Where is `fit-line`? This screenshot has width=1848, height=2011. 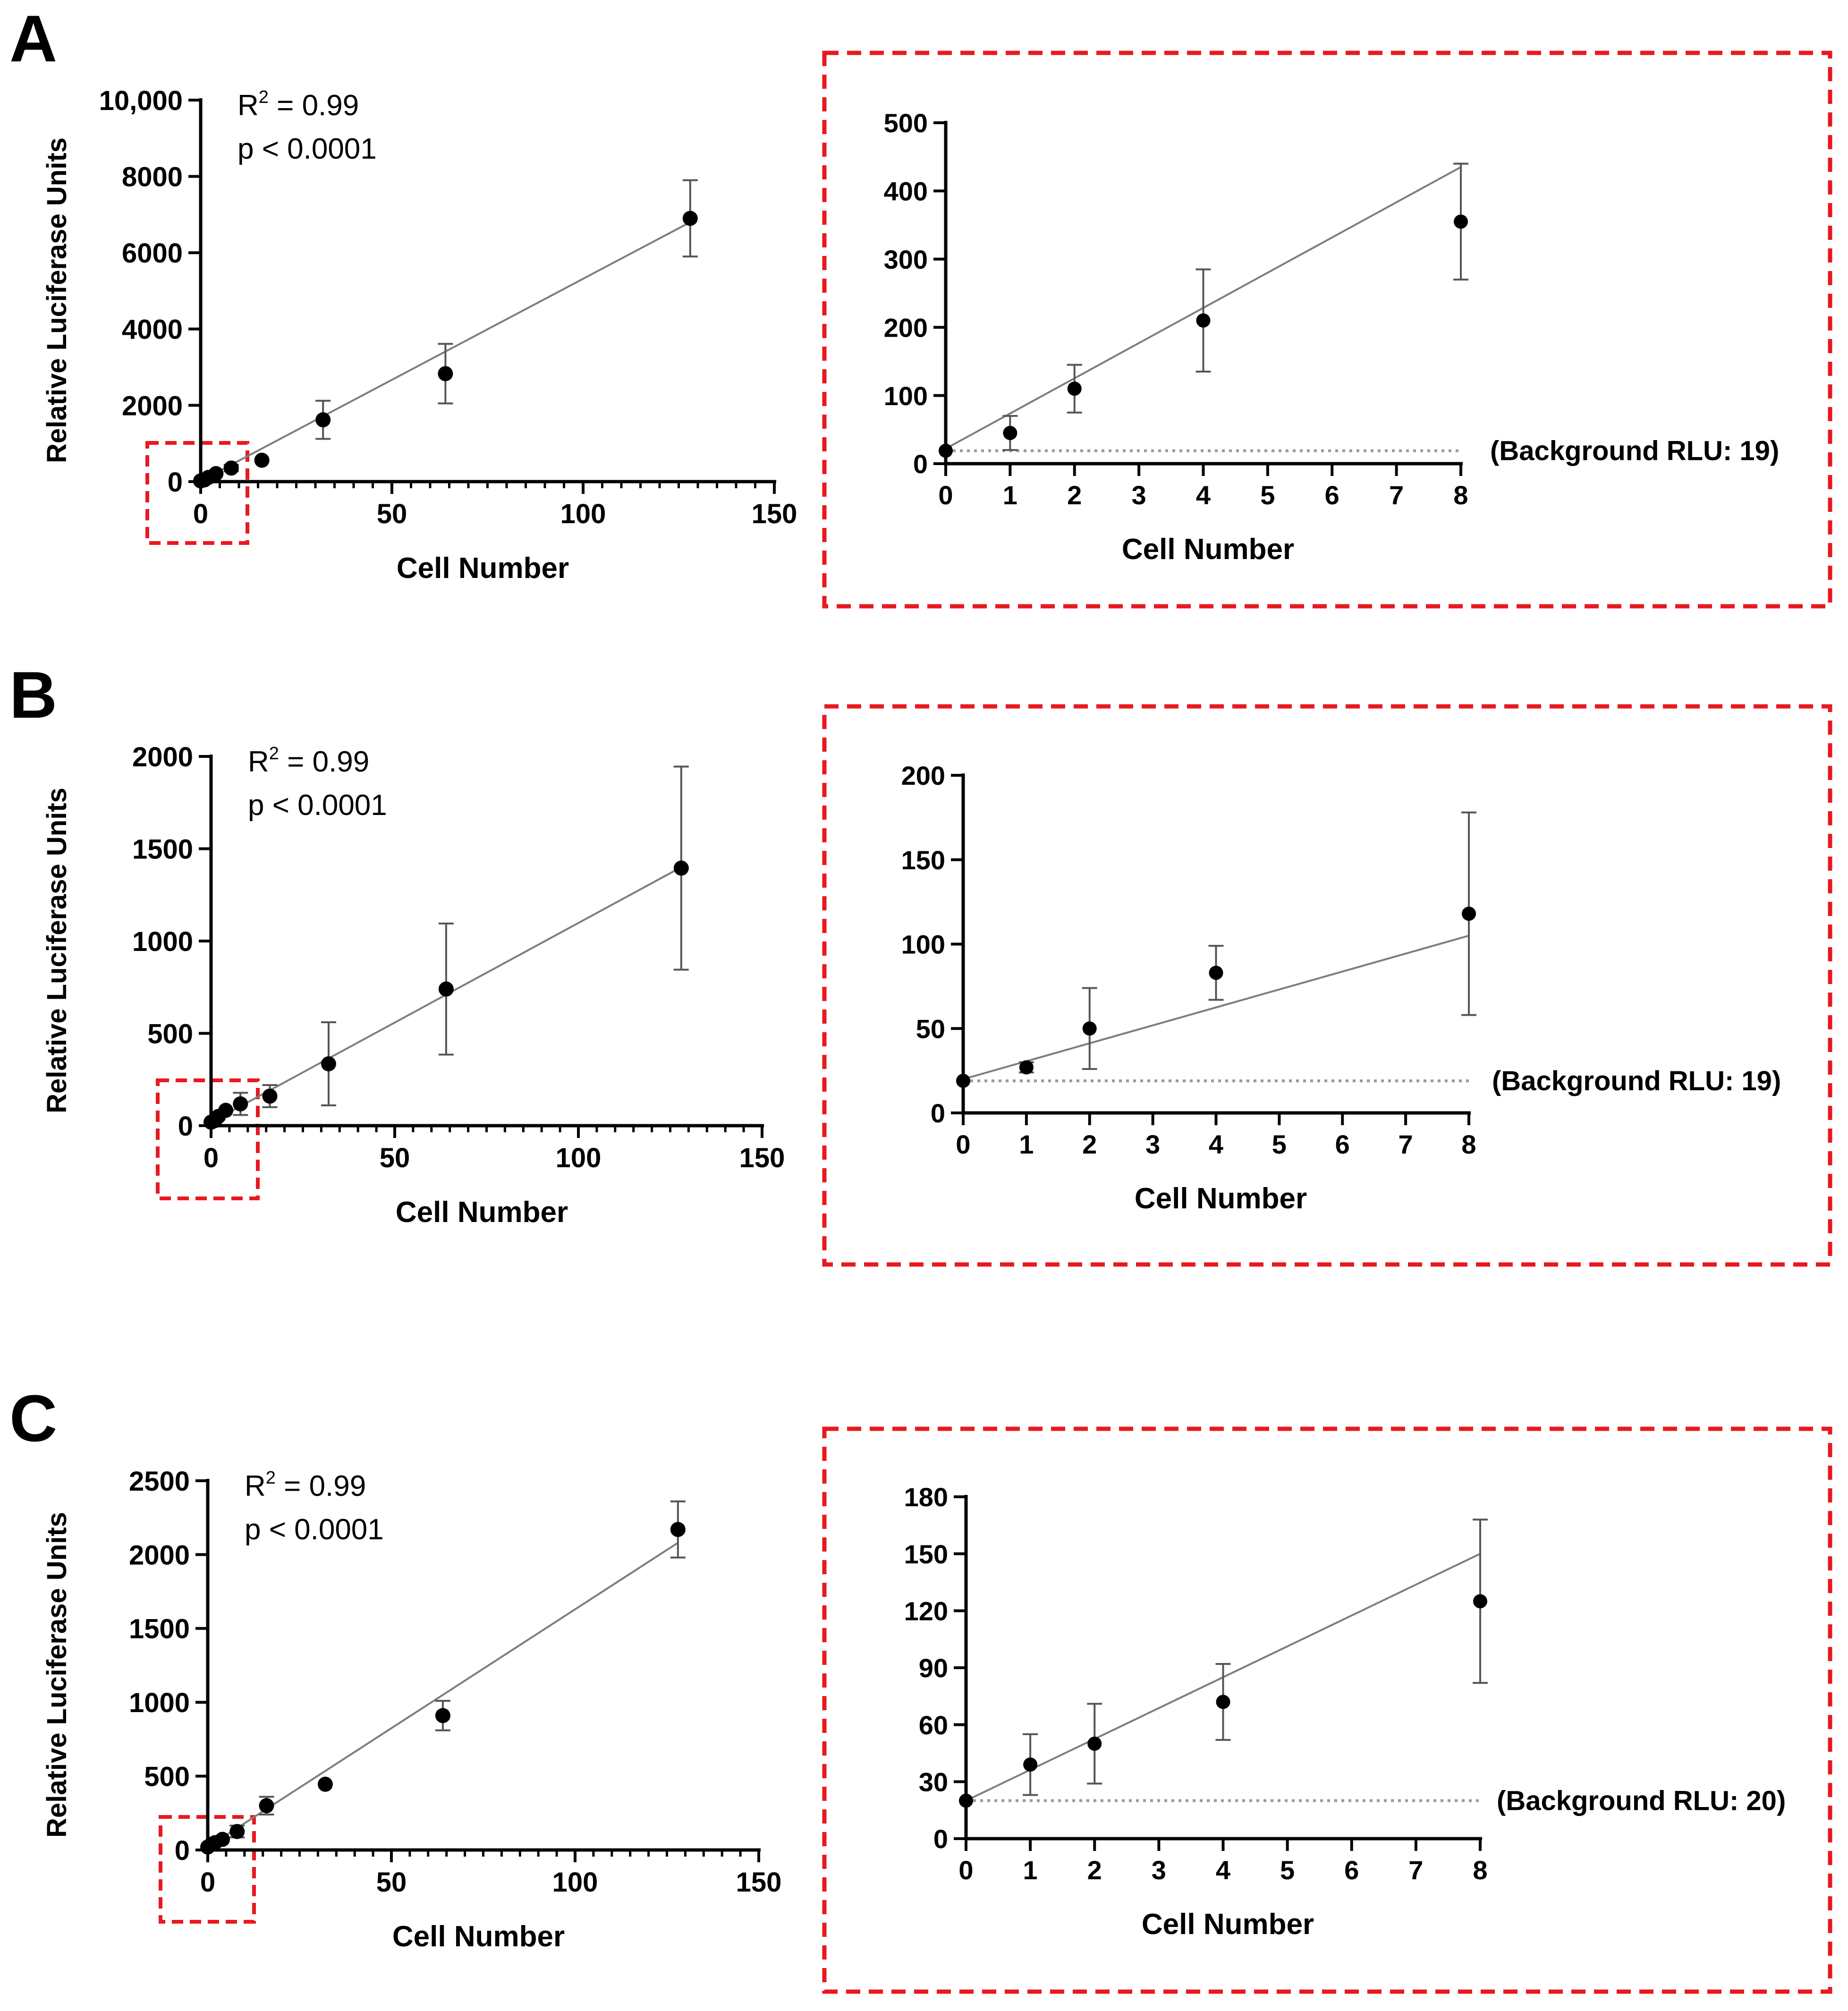 fit-line is located at coordinates (1216, 1007).